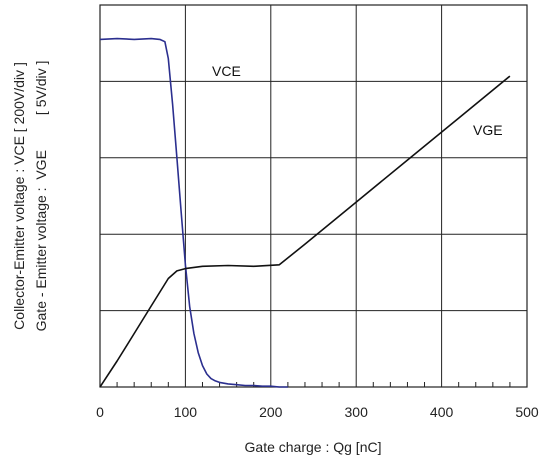 The image size is (550, 463). What do you see at coordinates (527, 412) in the screenshot?
I see `x-tick-label: 500` at bounding box center [527, 412].